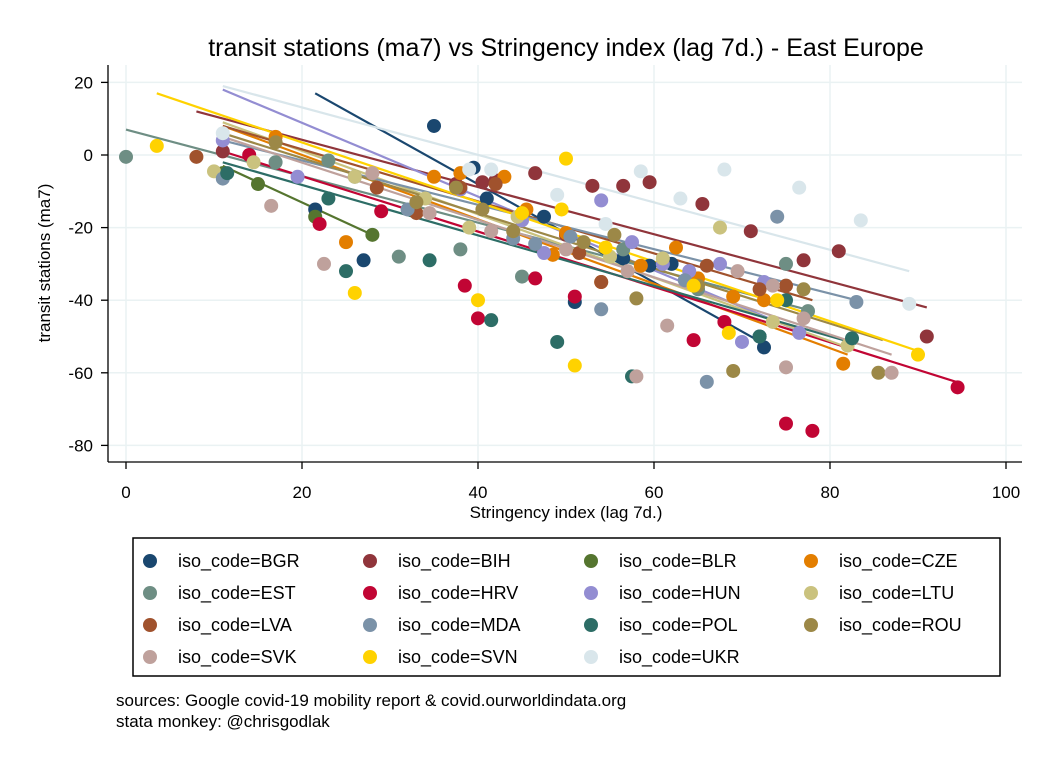 The image size is (1051, 765). I want to click on fit-line-blr, so click(297, 200).